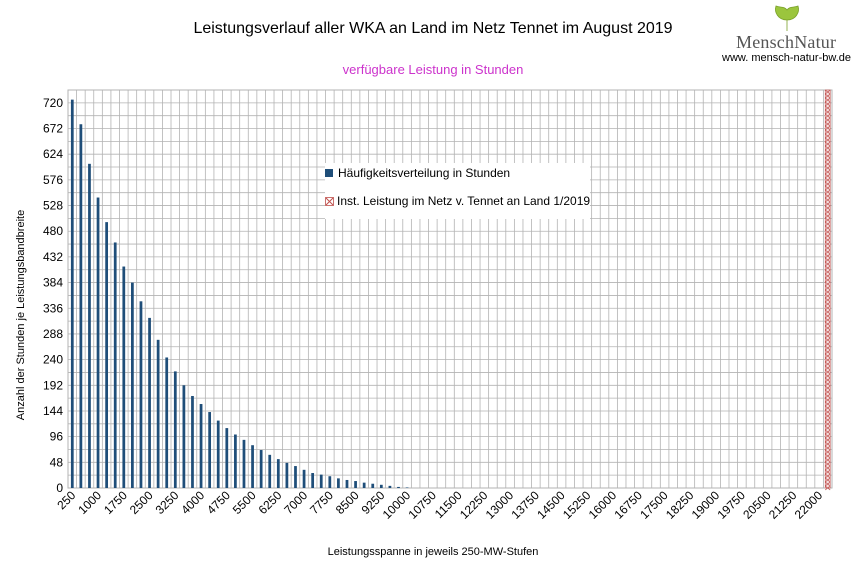 The height and width of the screenshot is (578, 866). Describe the element at coordinates (347, 502) in the screenshot. I see `x-tick-label: 8500` at that location.